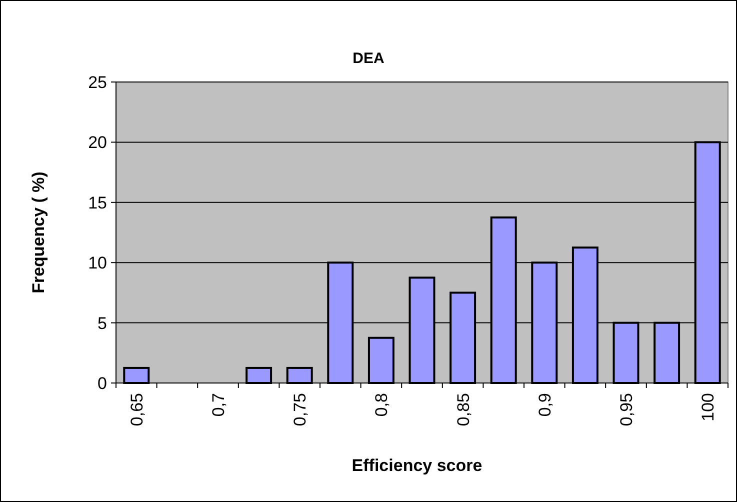  I want to click on x-tick-label: 0,85, so click(463, 409).